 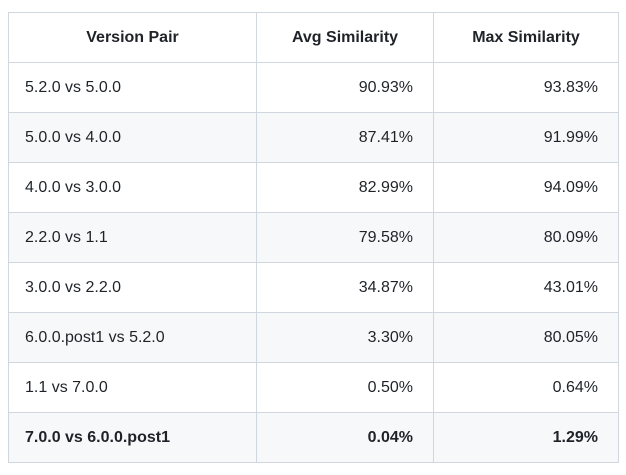 I want to click on max-similarity-cell: 91.99%, so click(x=526, y=137).